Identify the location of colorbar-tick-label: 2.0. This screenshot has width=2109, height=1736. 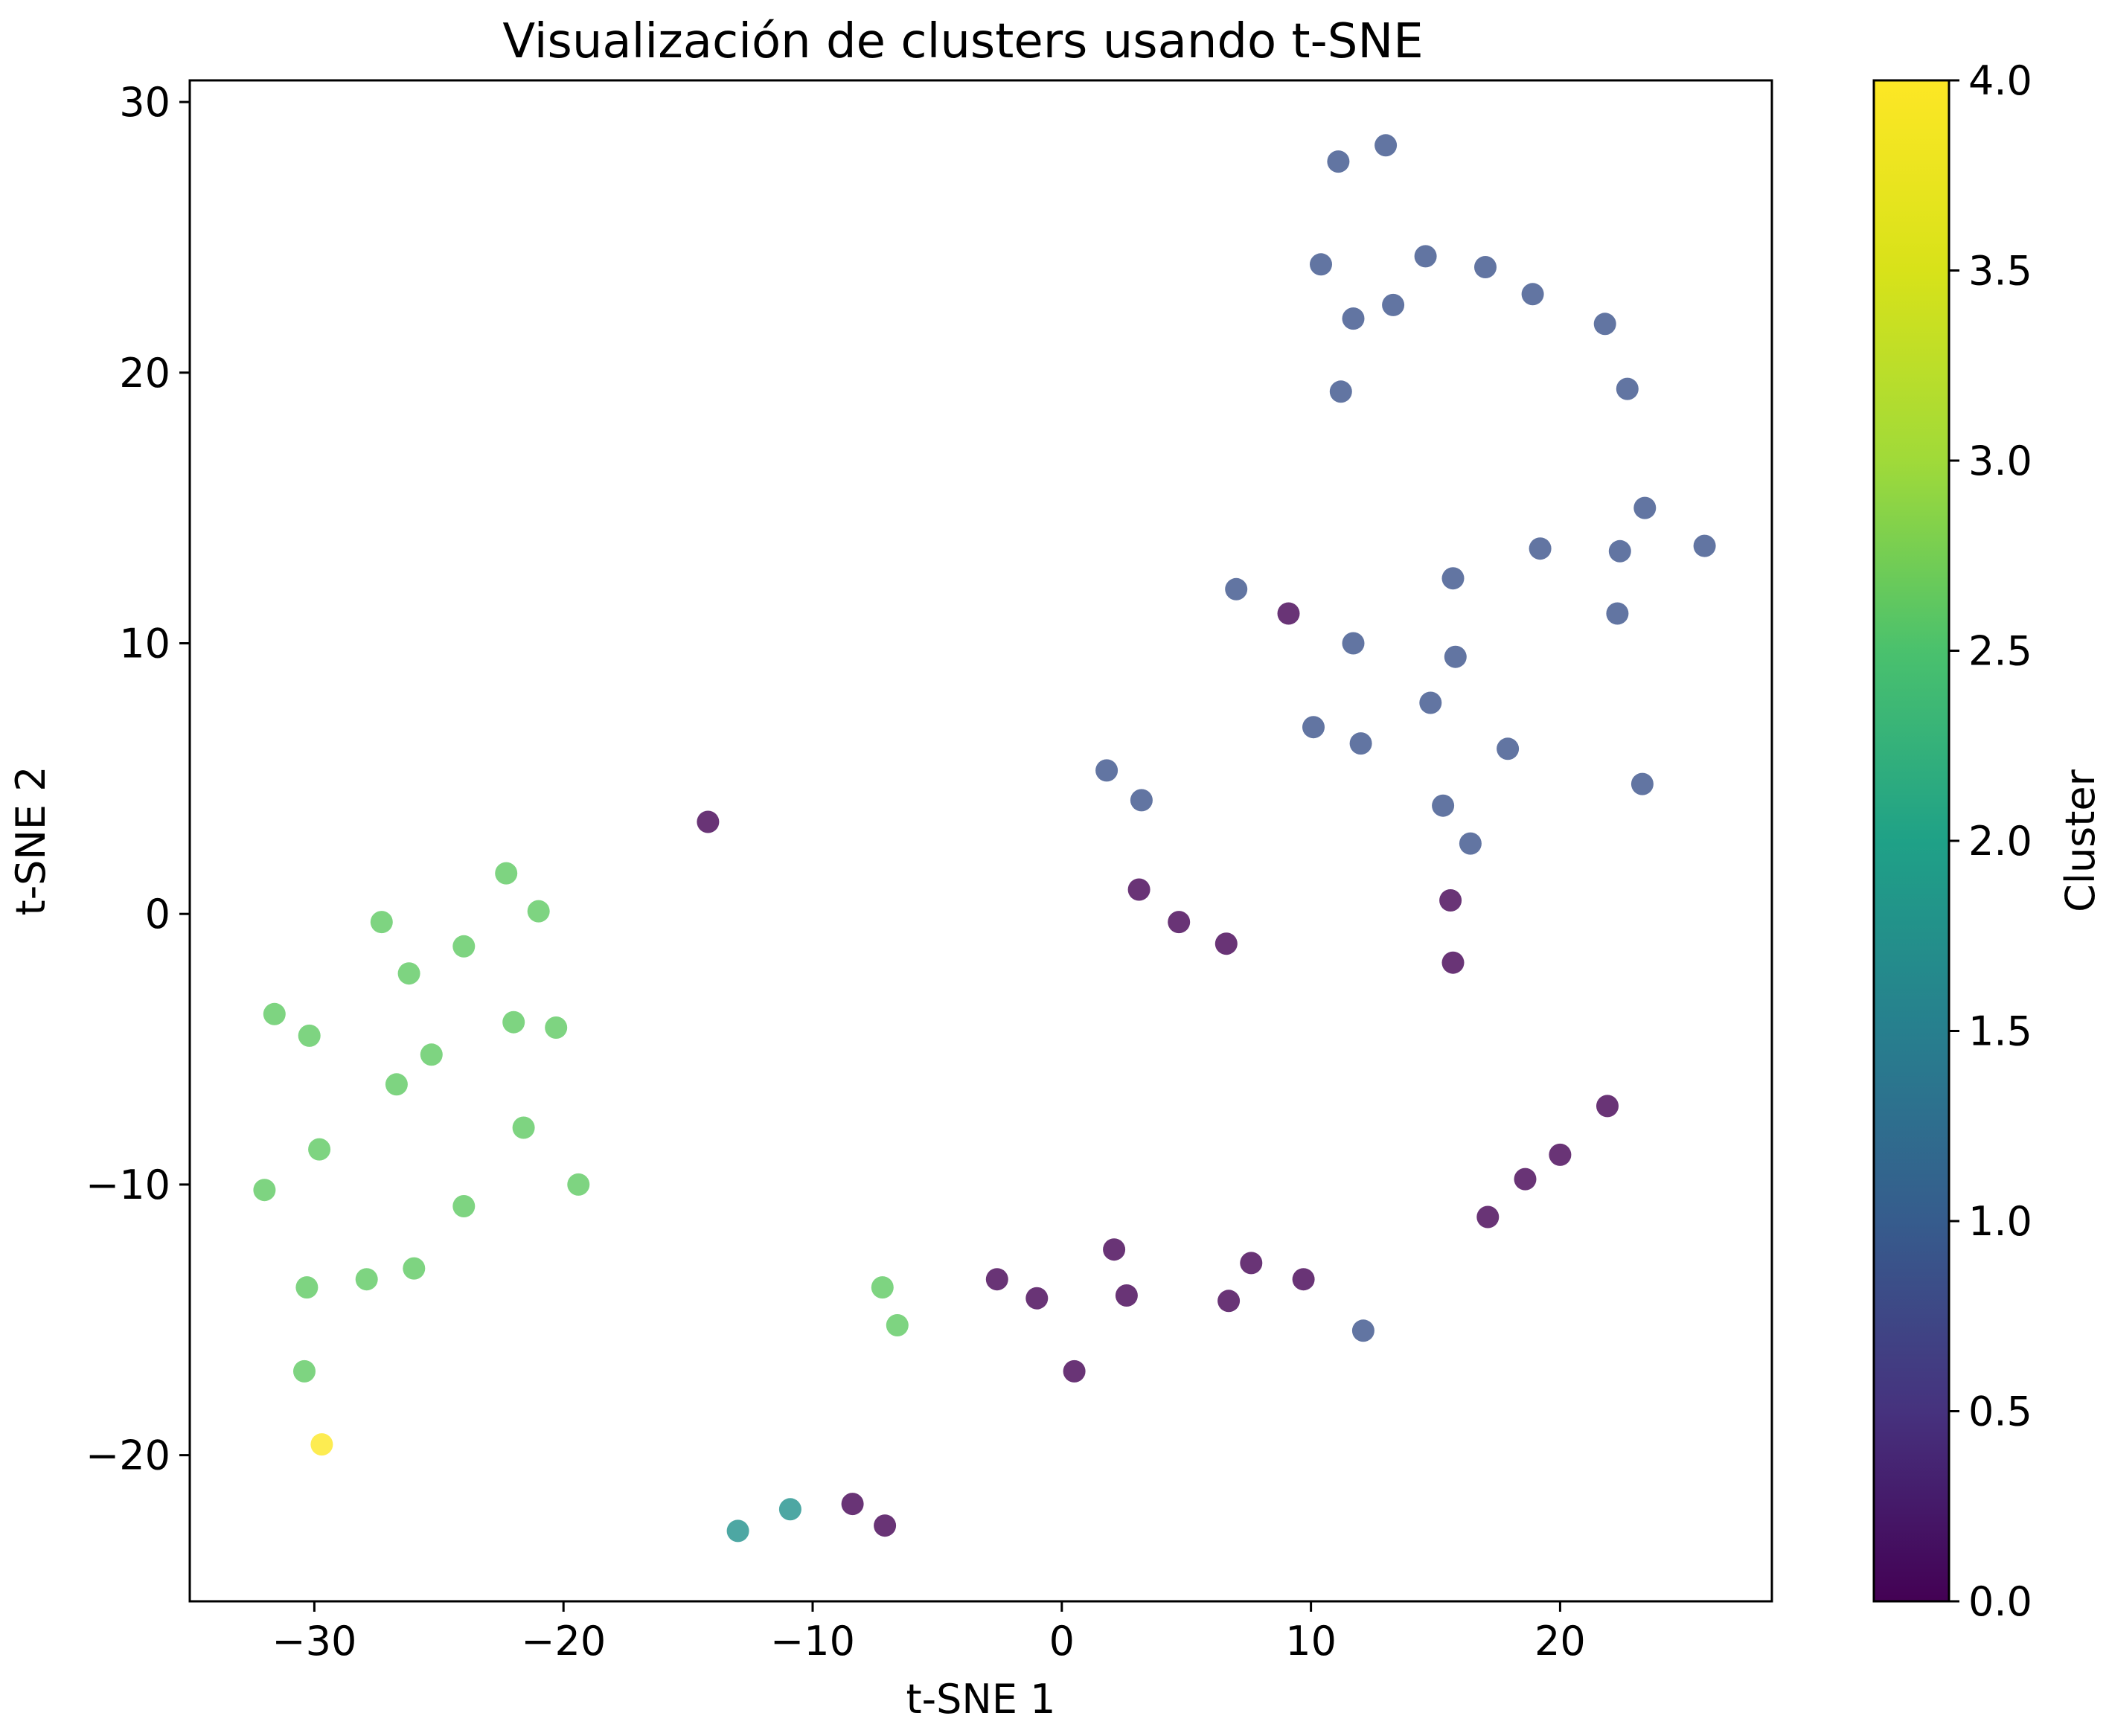
(2000, 841).